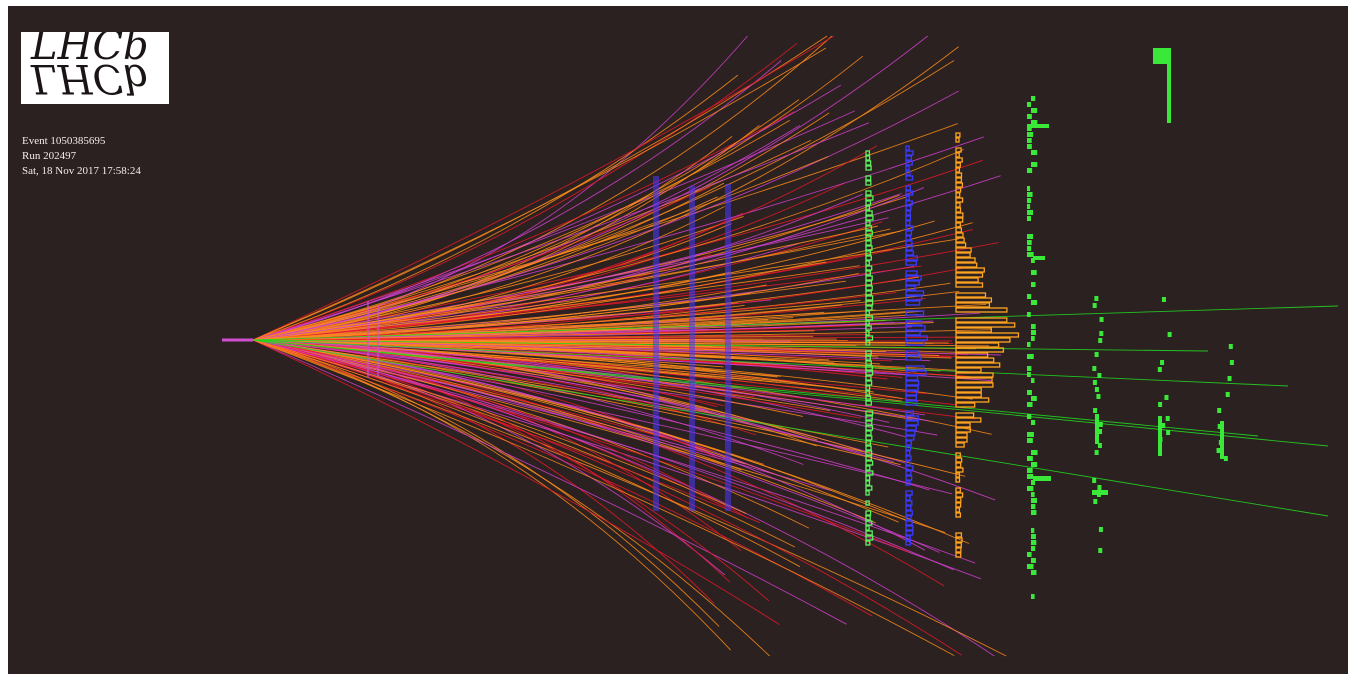 Image resolution: width=1352 pixels, height=674 pixels. What do you see at coordinates (770, 363) in the screenshot?
I see `muon-track` at bounding box center [770, 363].